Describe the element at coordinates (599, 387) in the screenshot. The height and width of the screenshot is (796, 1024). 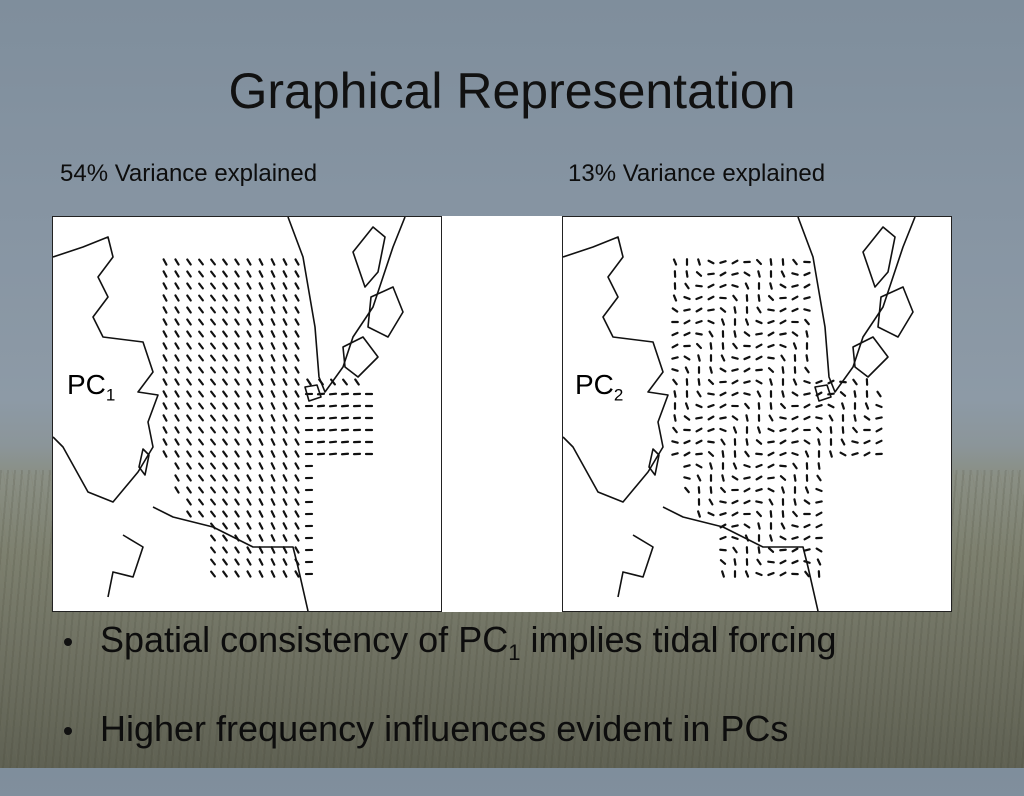
I see `pc2-label: PC2` at that location.